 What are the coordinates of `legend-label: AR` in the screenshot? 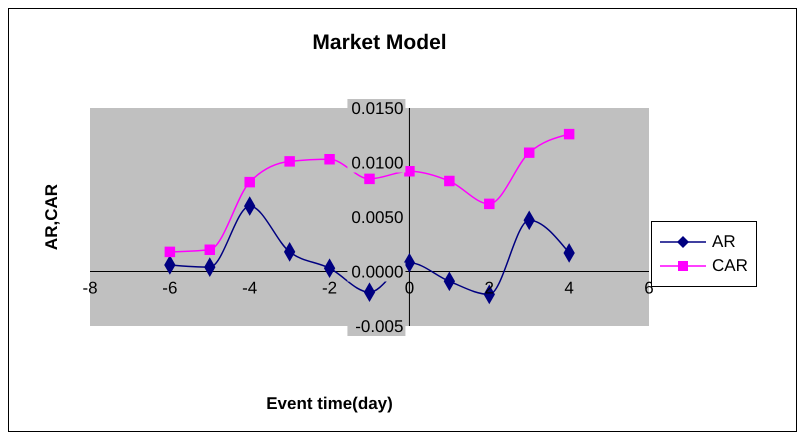 It's located at (724, 242).